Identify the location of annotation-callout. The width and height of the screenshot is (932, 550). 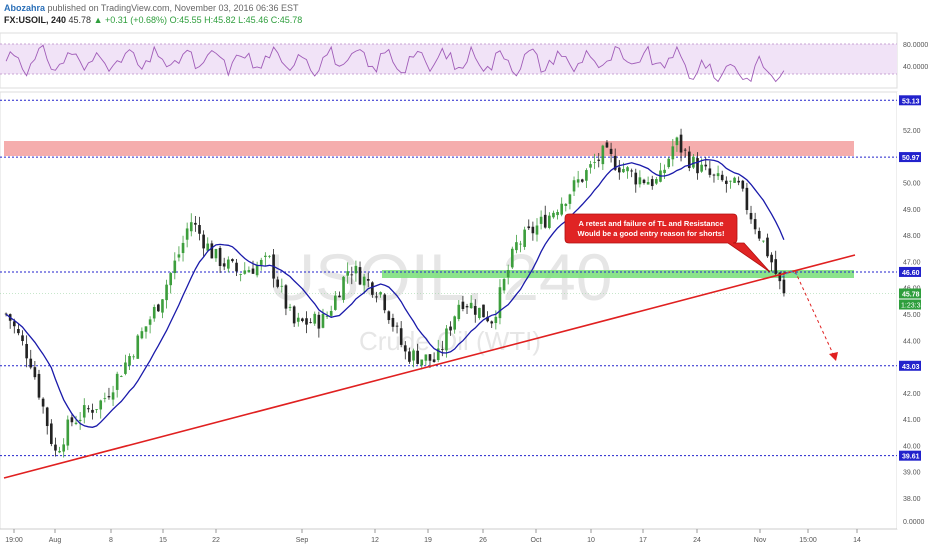
(667, 243).